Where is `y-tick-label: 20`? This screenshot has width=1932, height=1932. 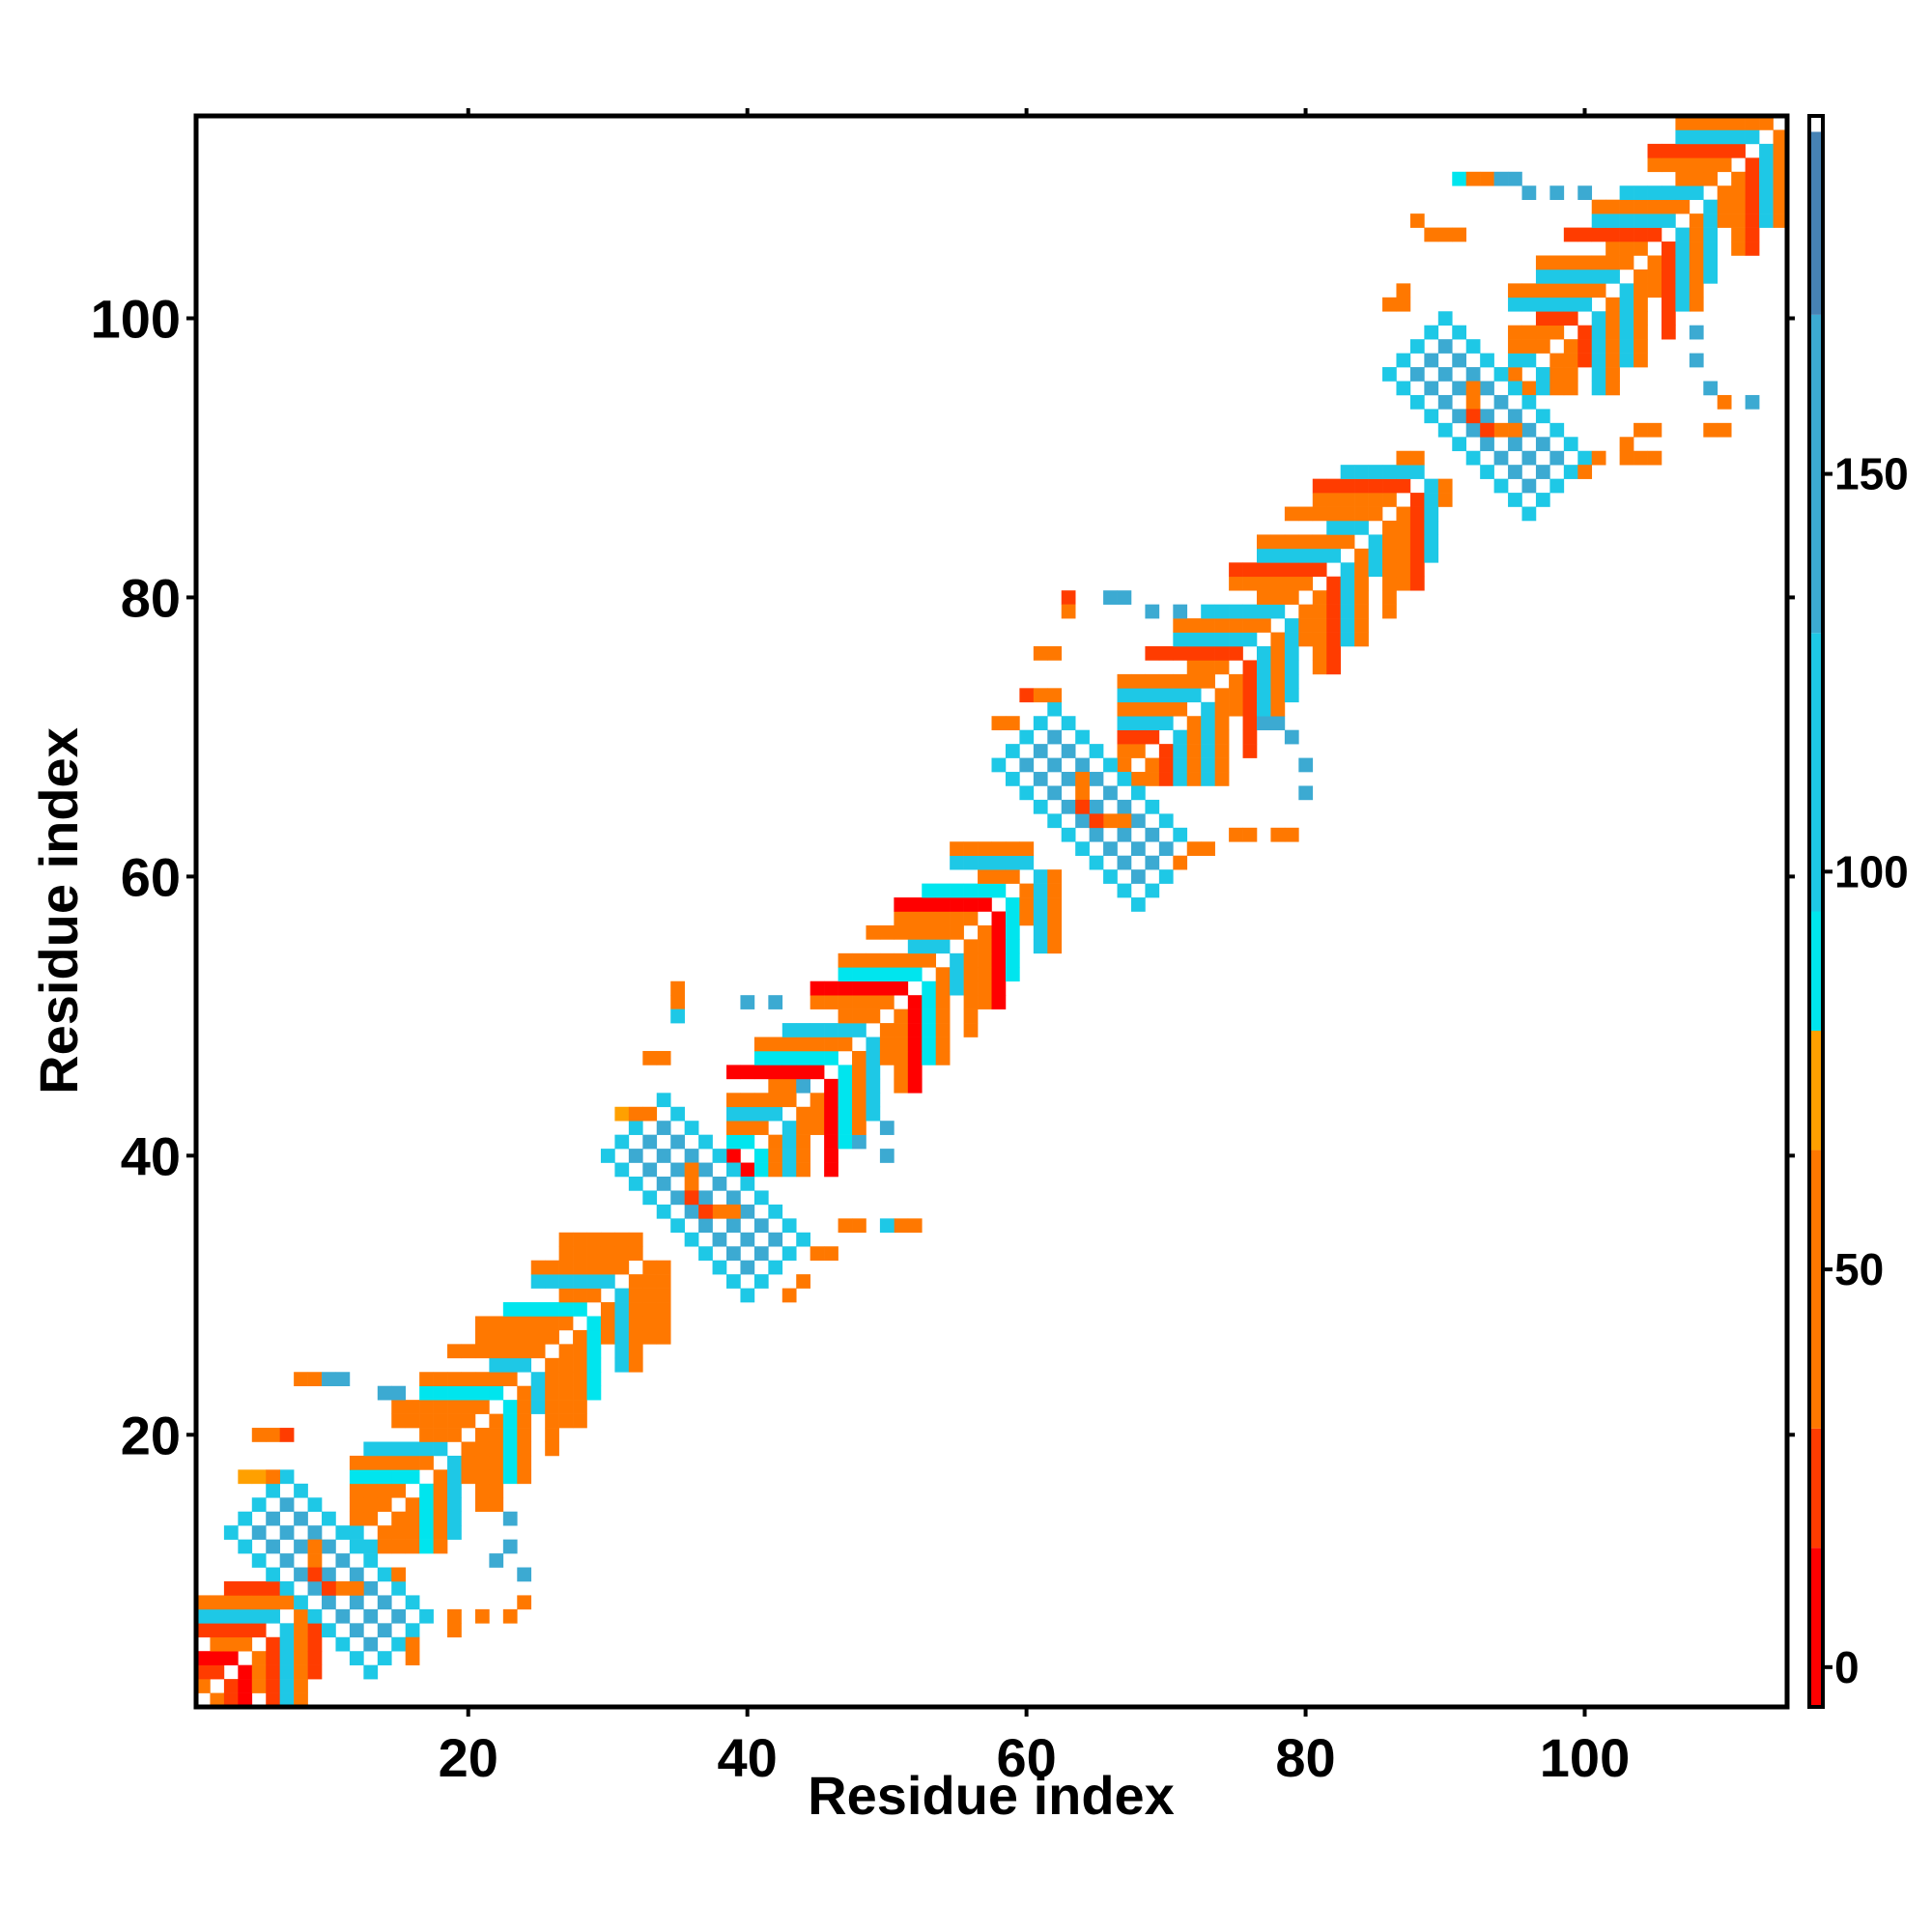
y-tick-label: 20 is located at coordinates (151, 1435).